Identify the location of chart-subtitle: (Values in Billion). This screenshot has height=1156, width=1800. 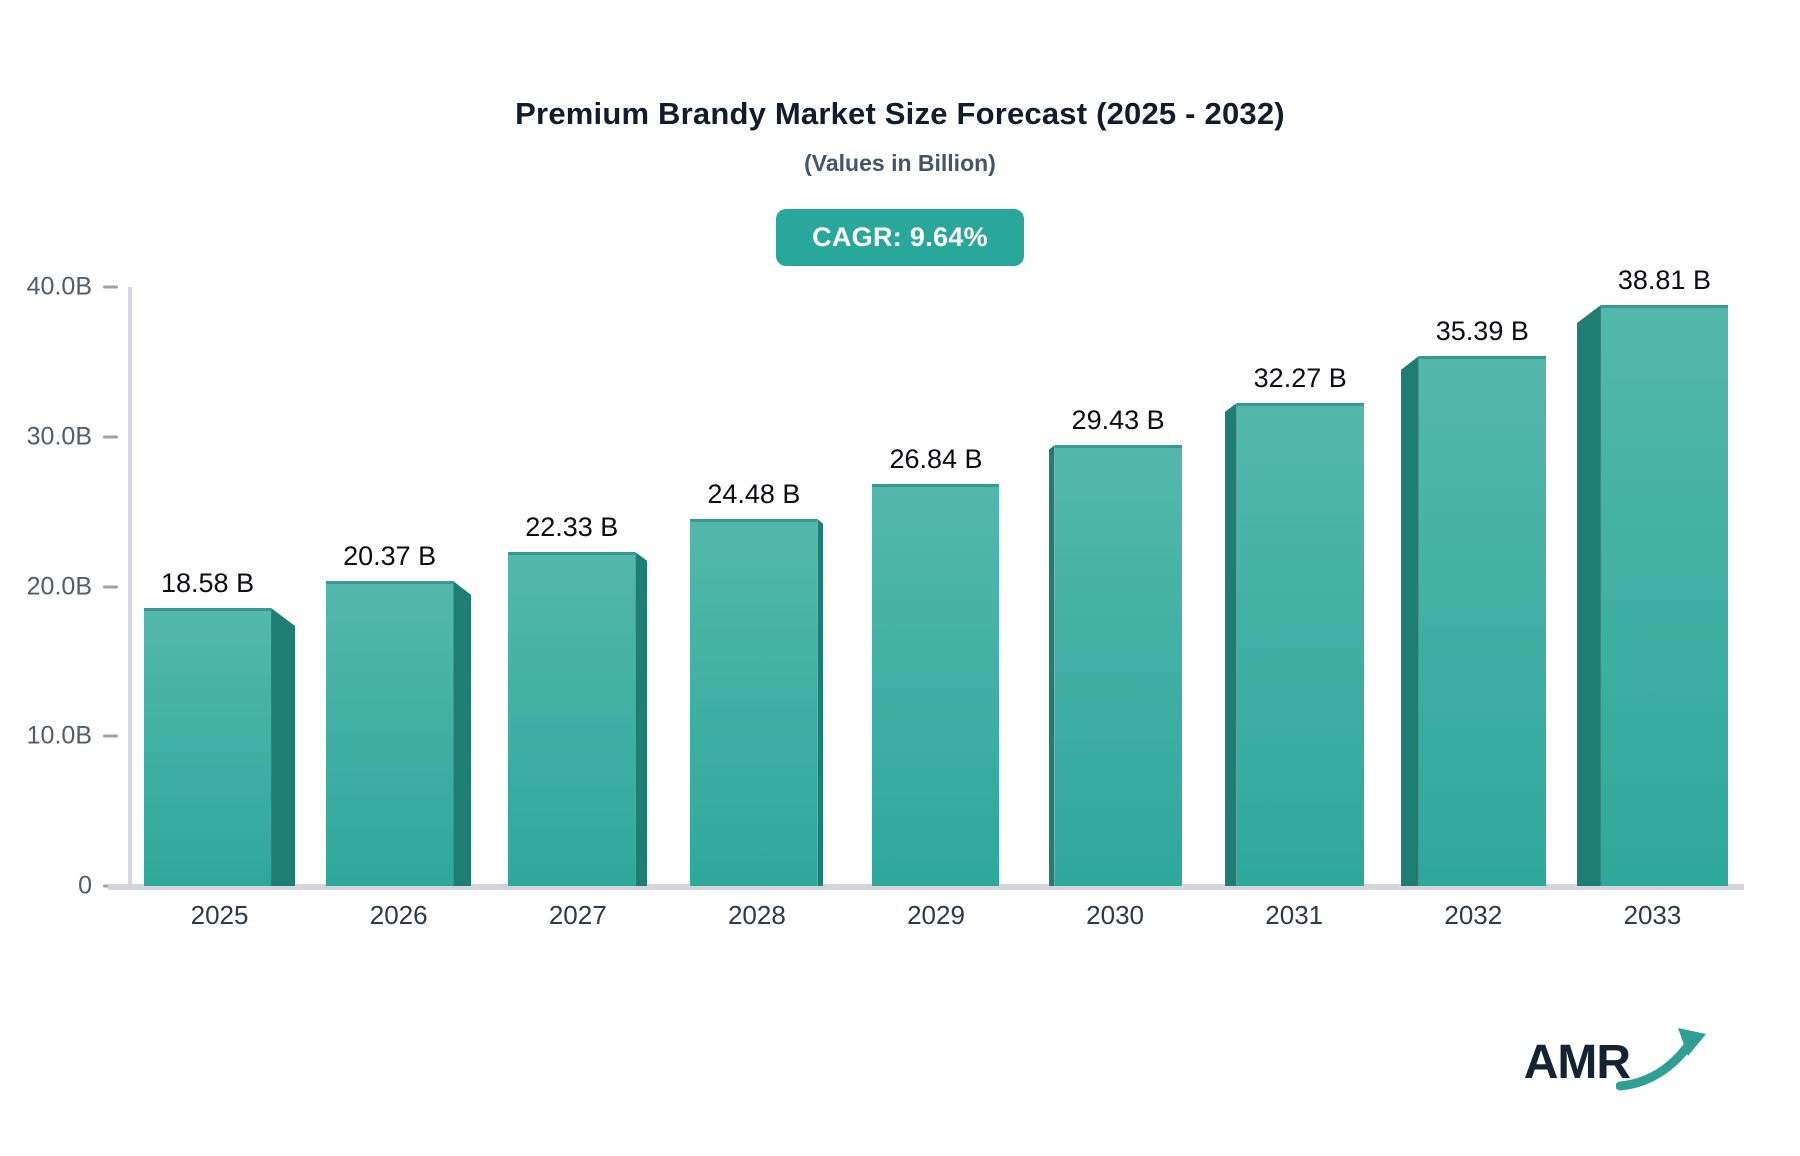
(900, 163).